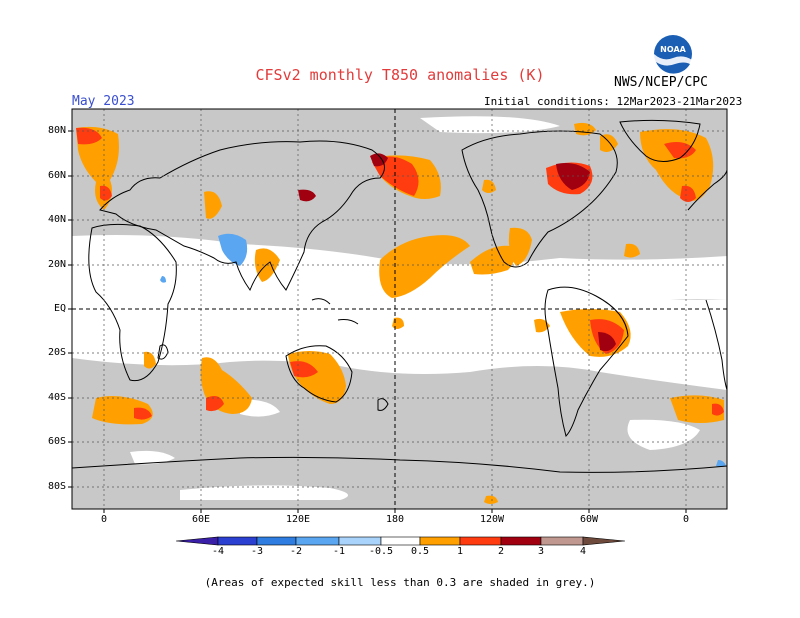  Describe the element at coordinates (257, 551) in the screenshot. I see `colorbar-label: -3` at that location.